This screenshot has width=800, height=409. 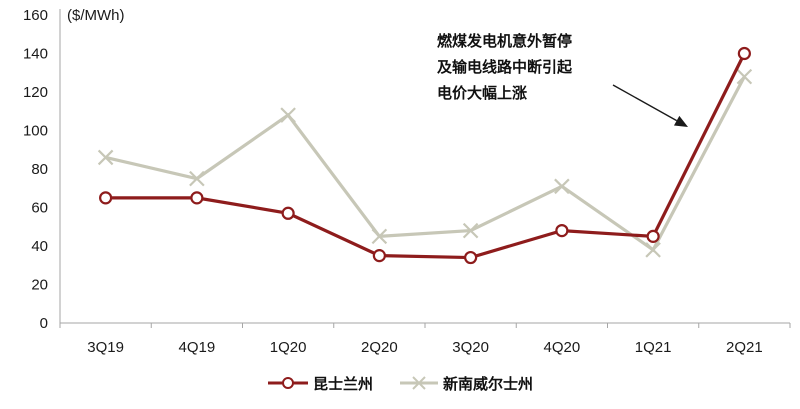 I want to click on annotation-line-2: 及输电线路中断引起, so click(x=505, y=67).